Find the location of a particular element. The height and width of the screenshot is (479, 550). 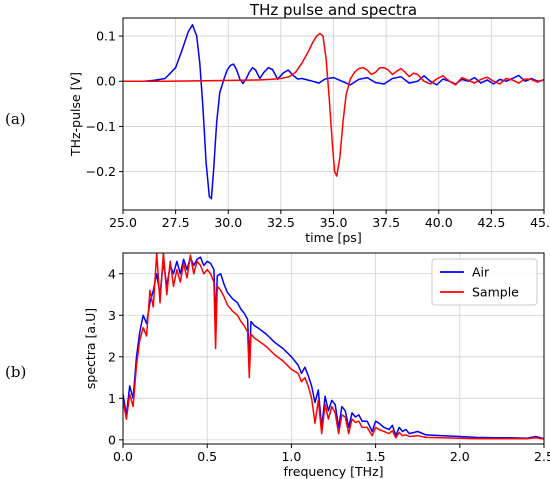

x-tick-label: 2.5 is located at coordinates (542, 456).